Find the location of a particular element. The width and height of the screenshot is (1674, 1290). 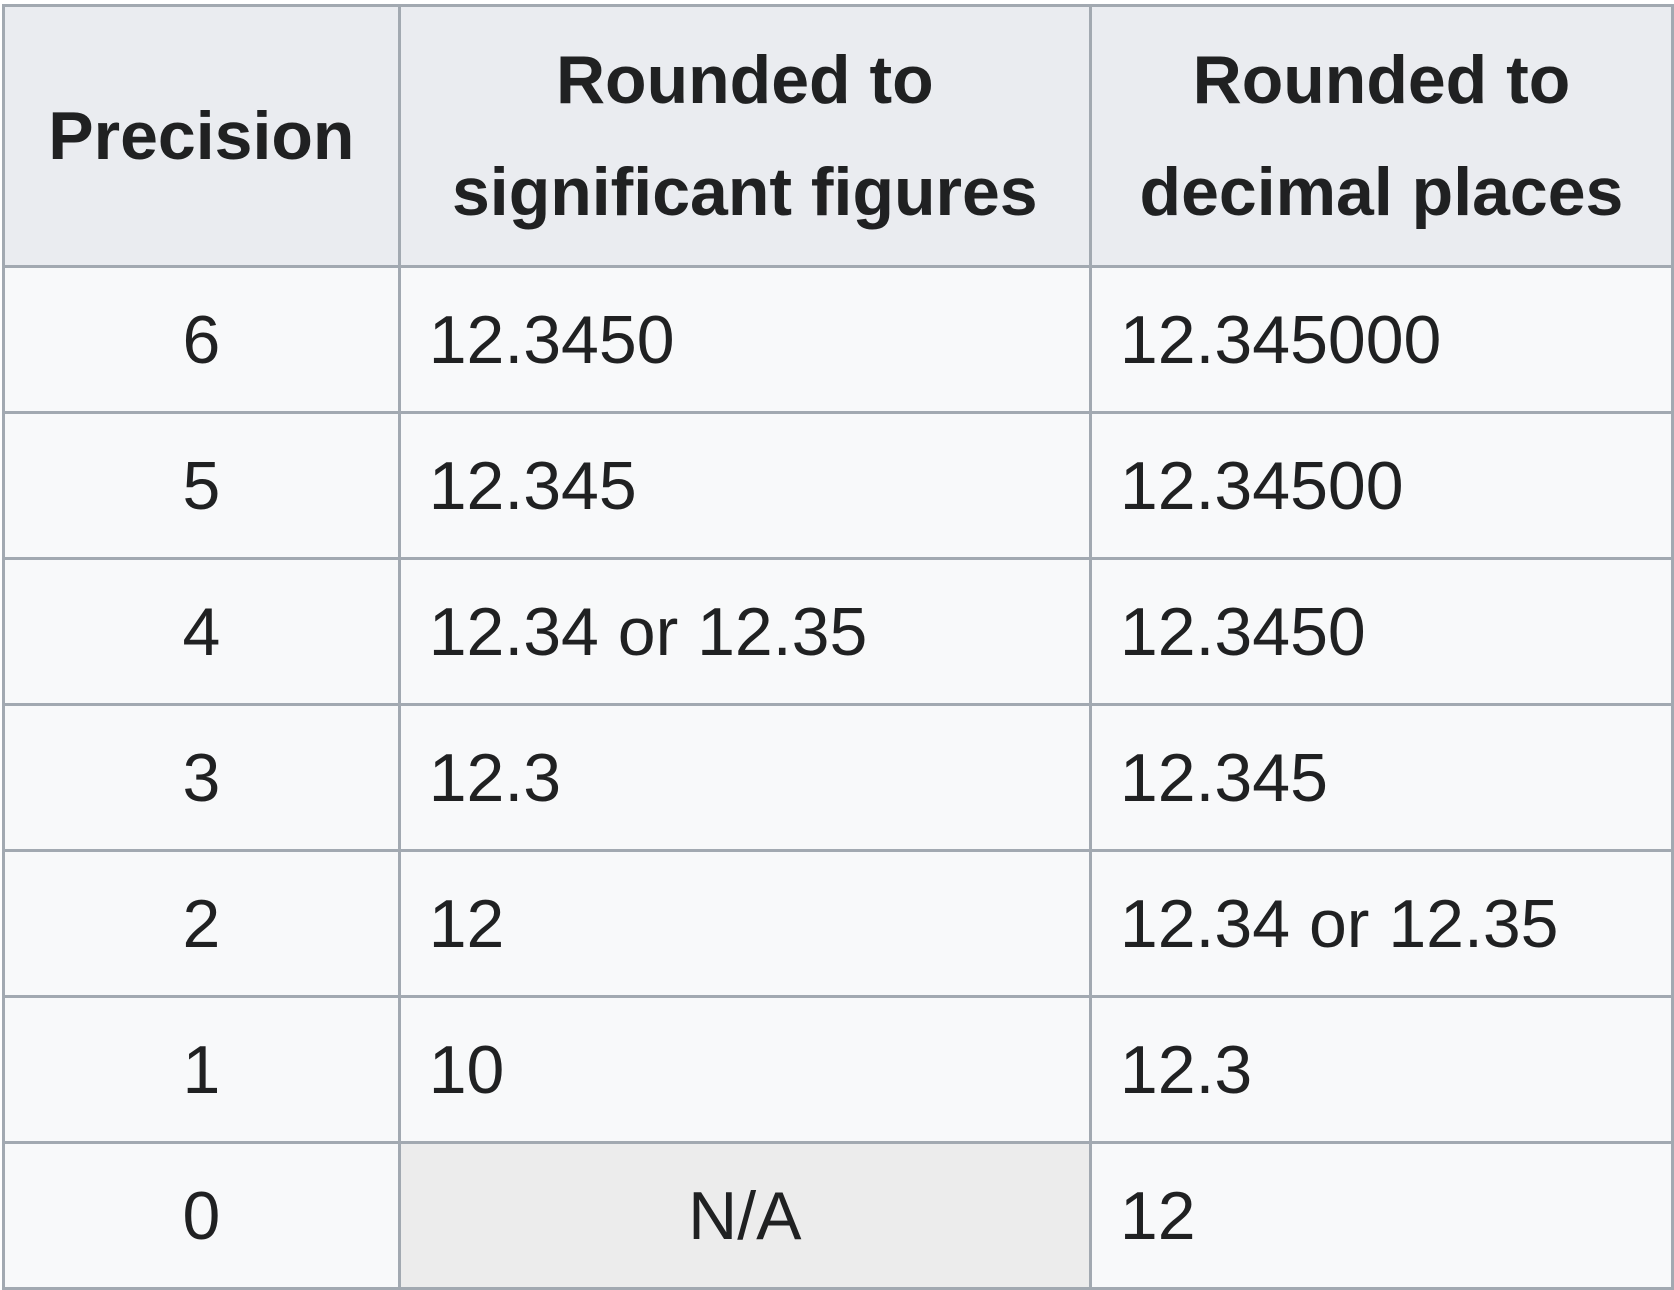

header-precision: Precision is located at coordinates (201, 136).